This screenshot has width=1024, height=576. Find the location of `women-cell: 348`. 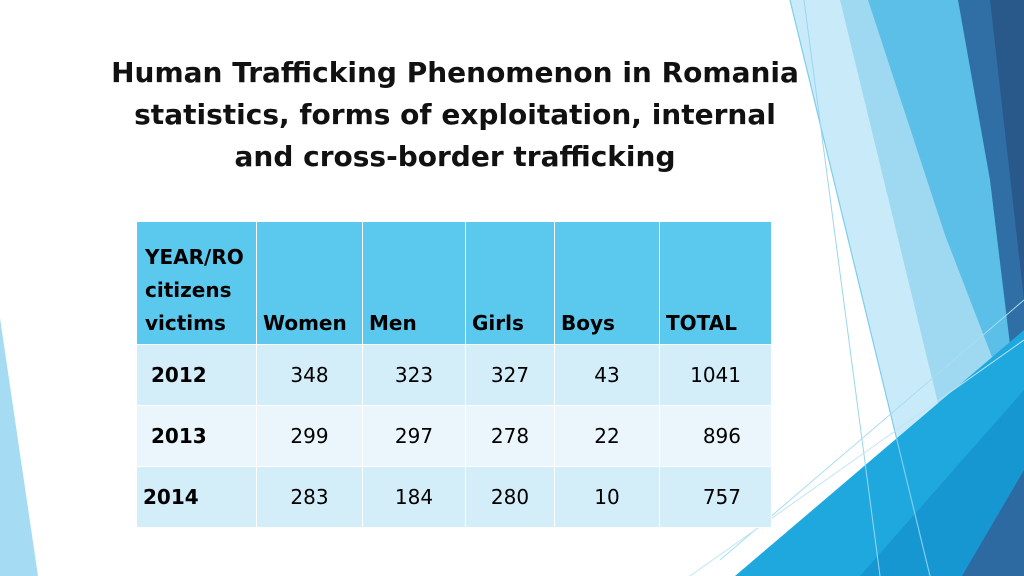

women-cell: 348 is located at coordinates (309, 375).